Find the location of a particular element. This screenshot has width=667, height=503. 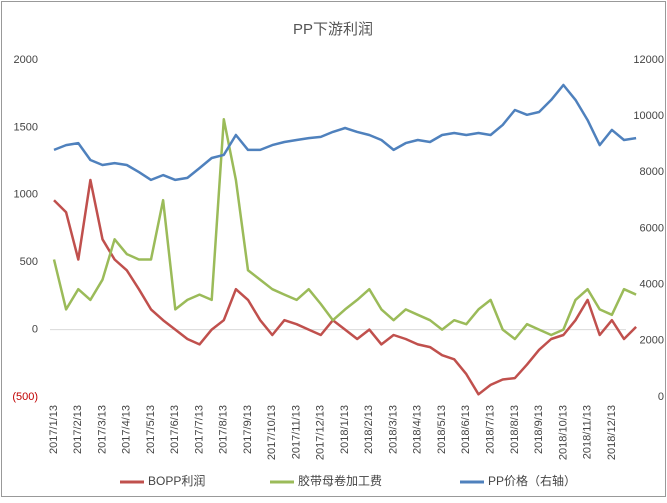

y2-tick-label: 0 is located at coordinates (661, 397).